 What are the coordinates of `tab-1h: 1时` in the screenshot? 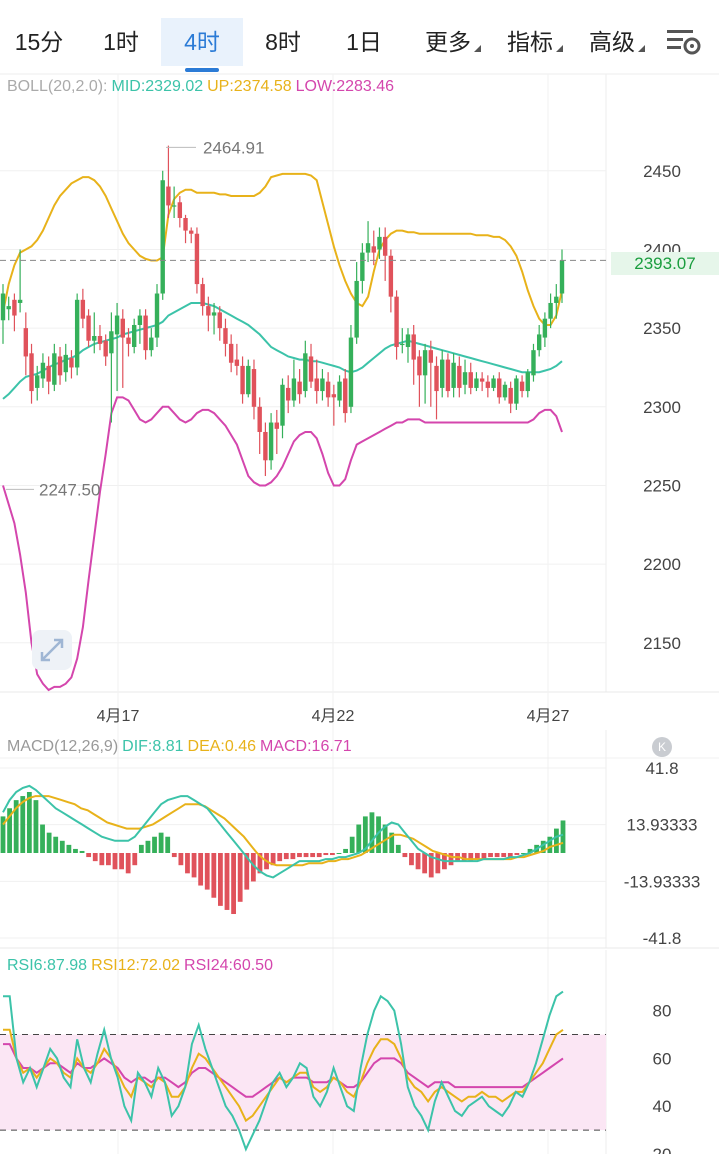 It's located at (121, 42).